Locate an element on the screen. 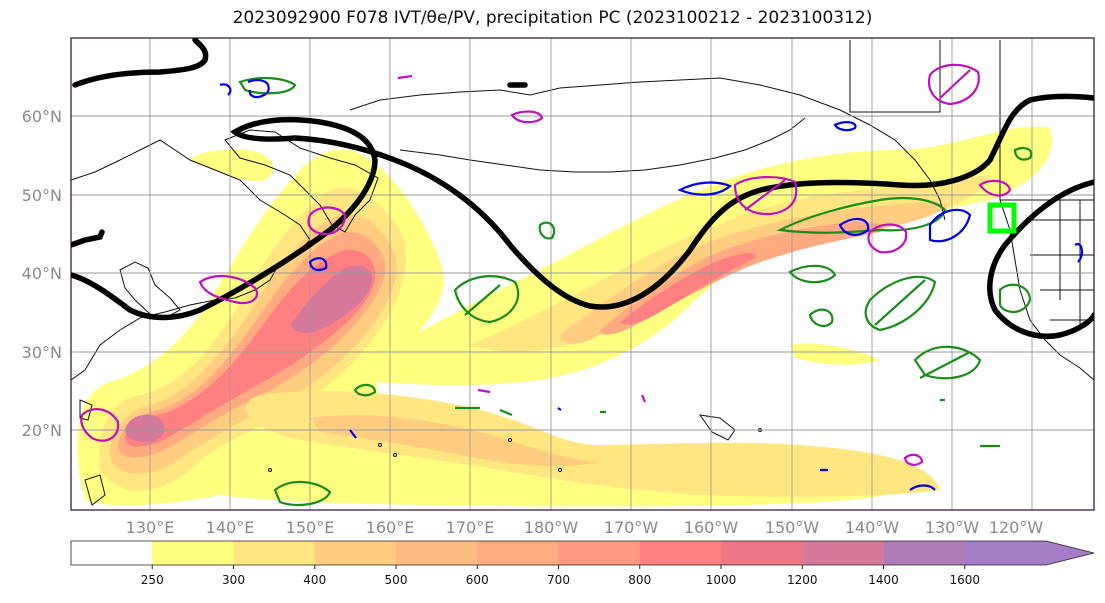 This screenshot has width=1105, height=603. colorbar-tick-label: 800 is located at coordinates (639, 580).